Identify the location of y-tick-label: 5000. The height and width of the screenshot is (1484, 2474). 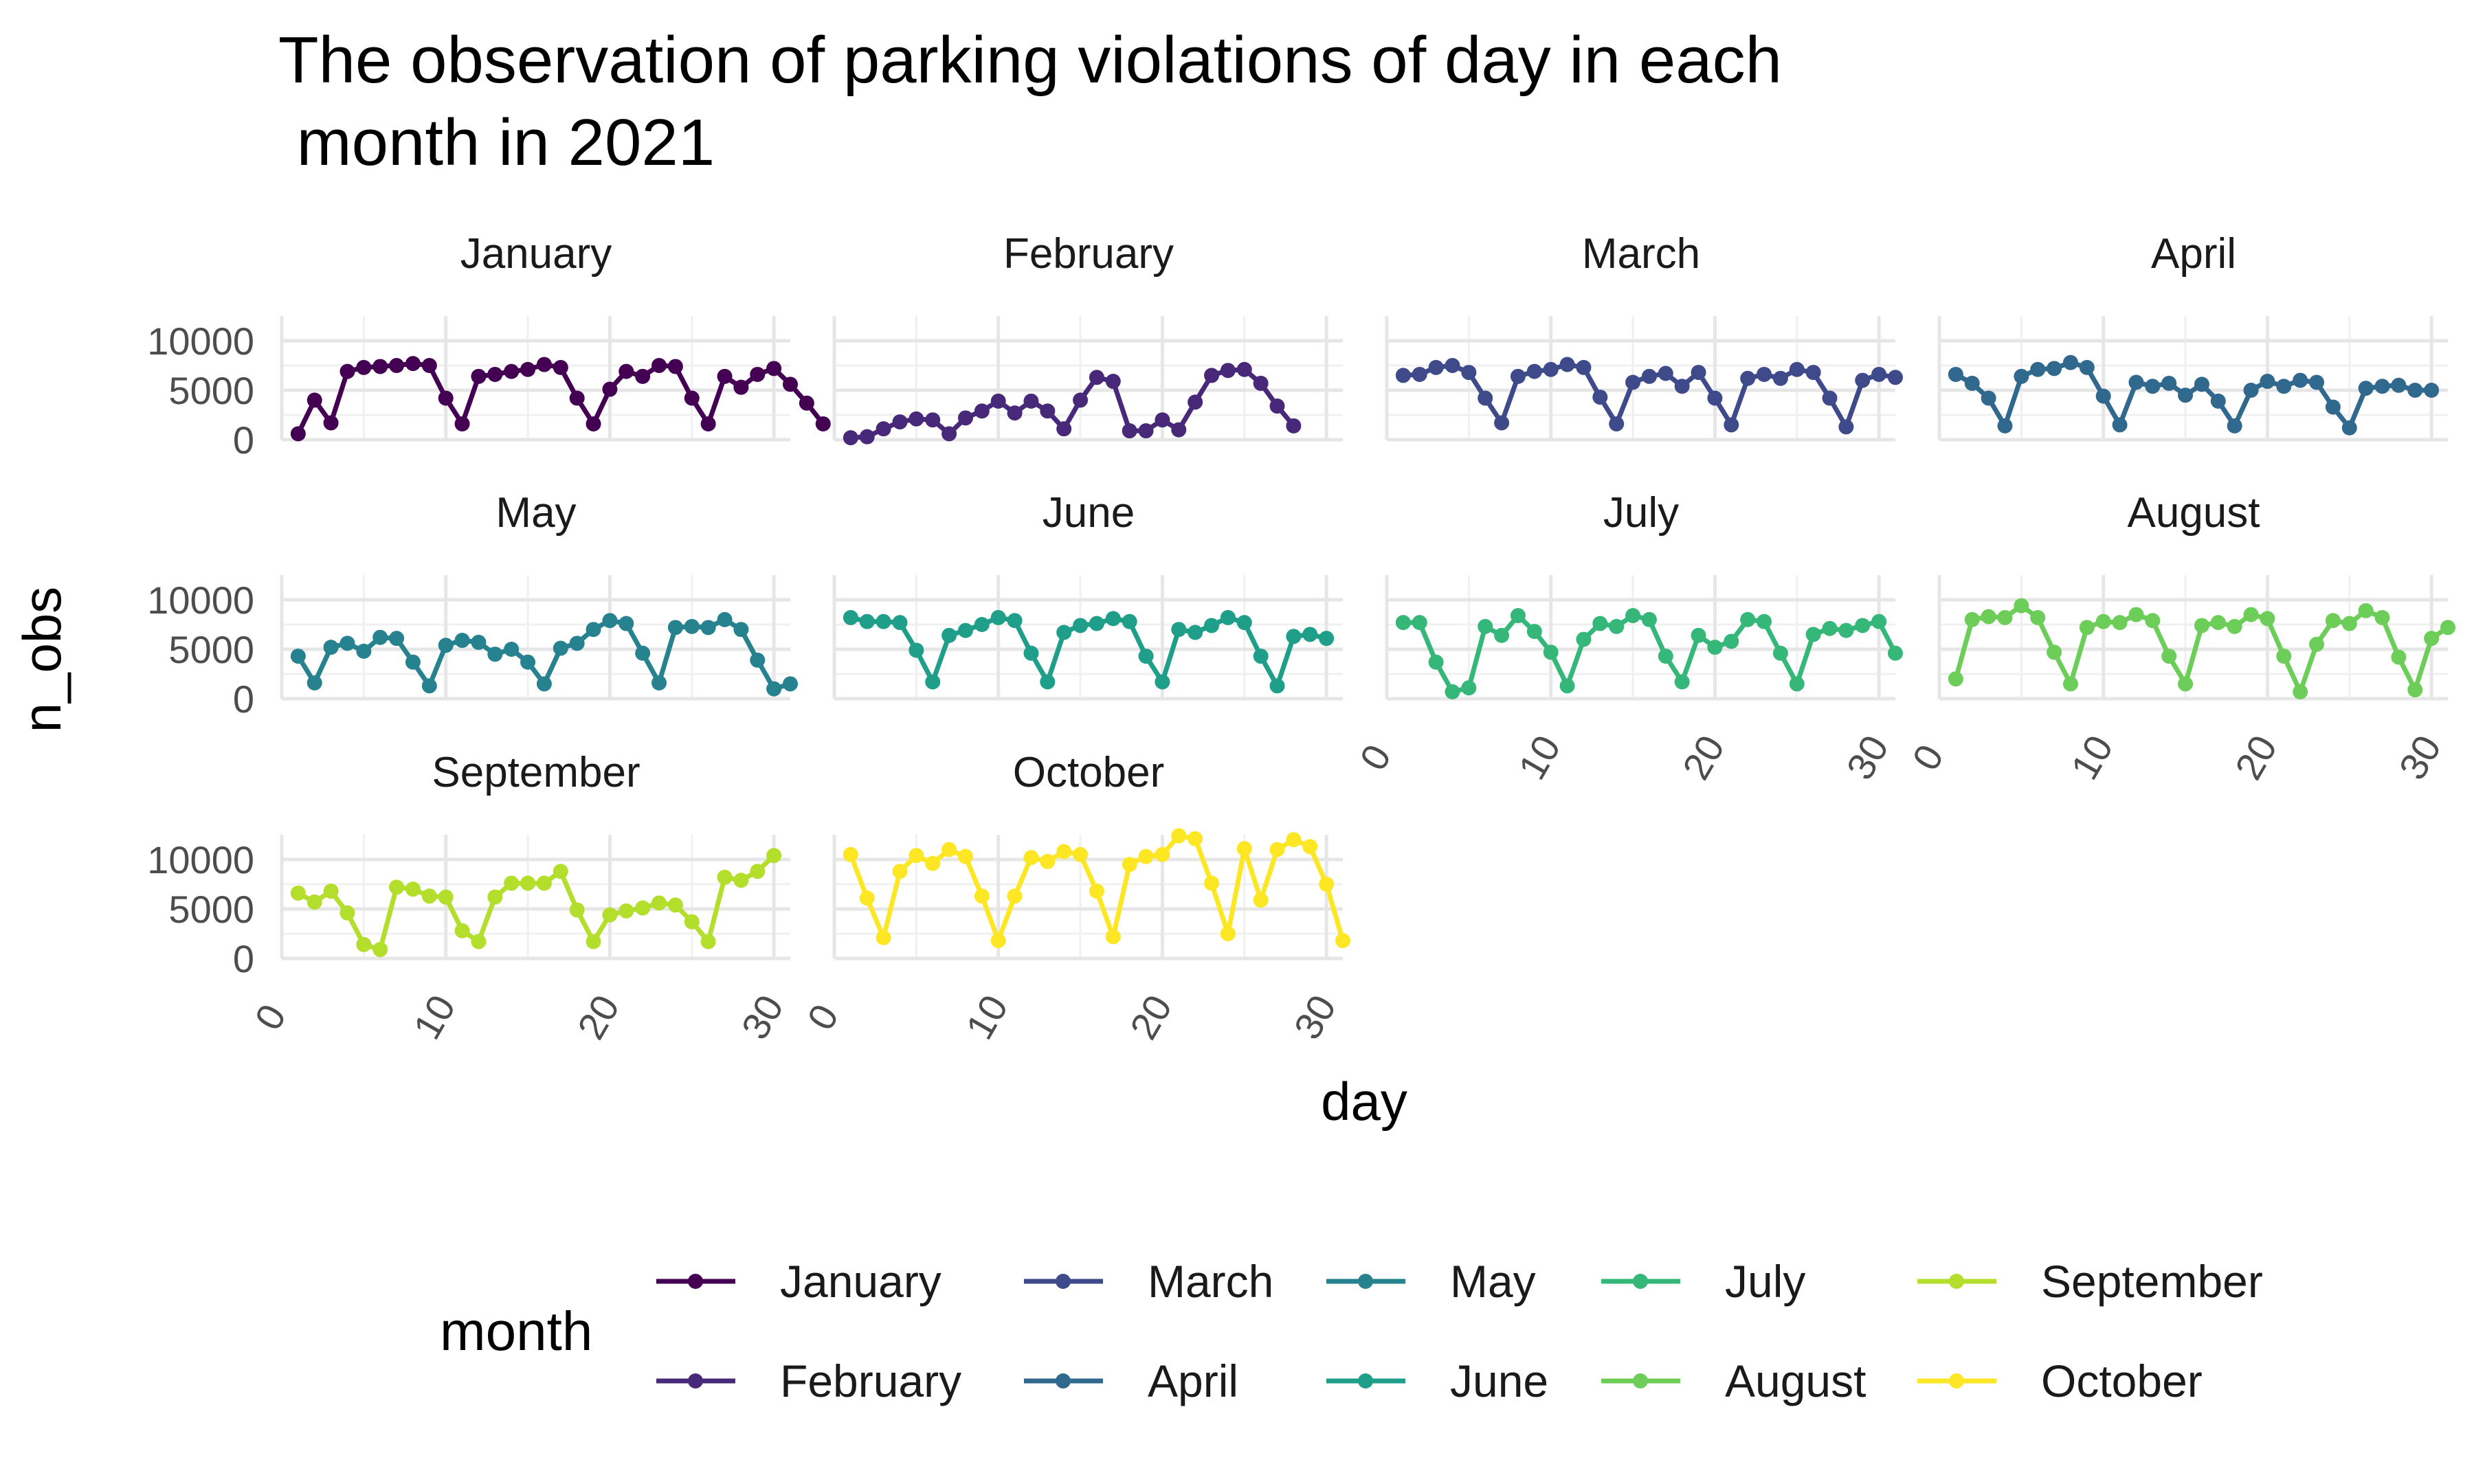
(211, 390).